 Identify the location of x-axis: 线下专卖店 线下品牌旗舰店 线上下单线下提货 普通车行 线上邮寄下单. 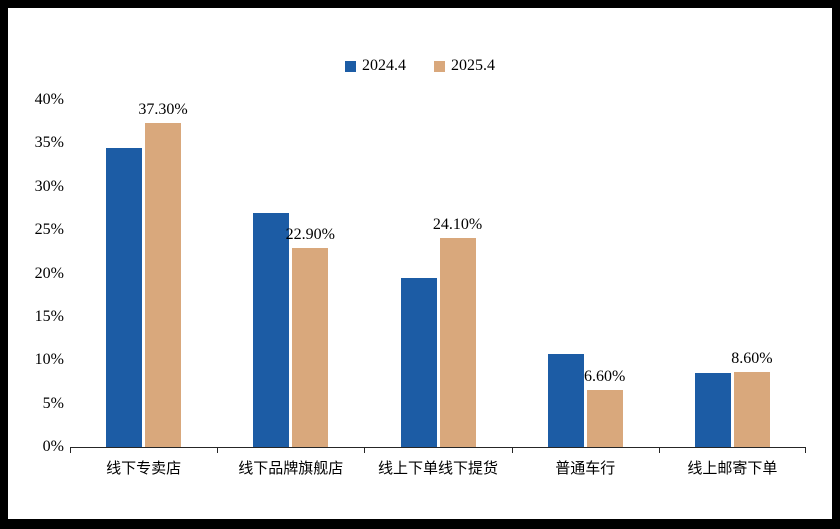
(438, 462).